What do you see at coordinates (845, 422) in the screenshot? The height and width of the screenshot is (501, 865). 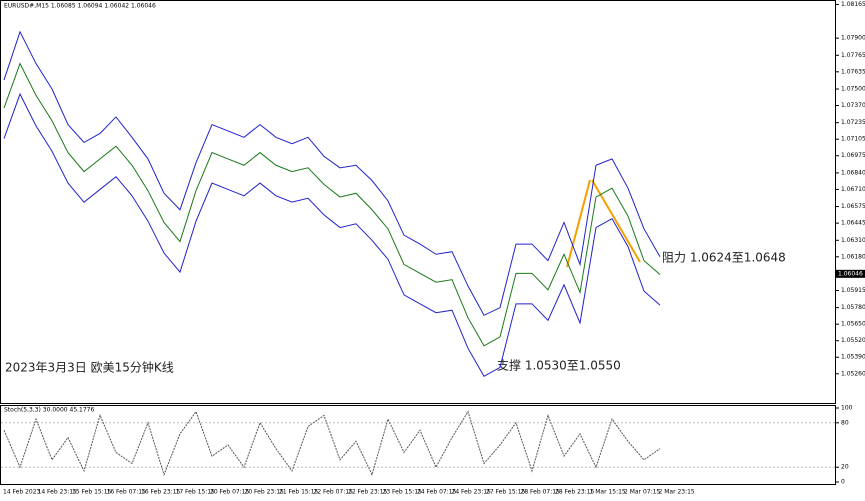 I see `y-tick-label: 80` at bounding box center [845, 422].